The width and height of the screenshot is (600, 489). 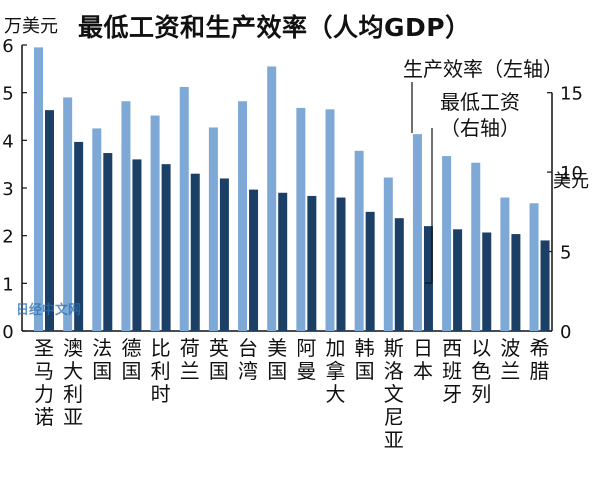 I want to click on left-tick-label: 1, so click(x=7, y=284).